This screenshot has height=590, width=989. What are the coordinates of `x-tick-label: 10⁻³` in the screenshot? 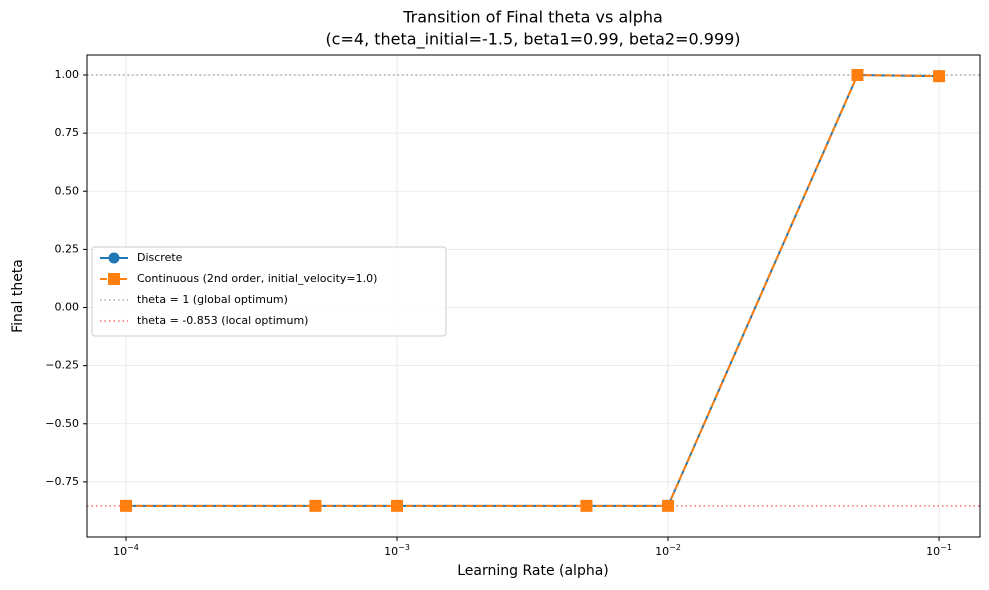 It's located at (397, 551).